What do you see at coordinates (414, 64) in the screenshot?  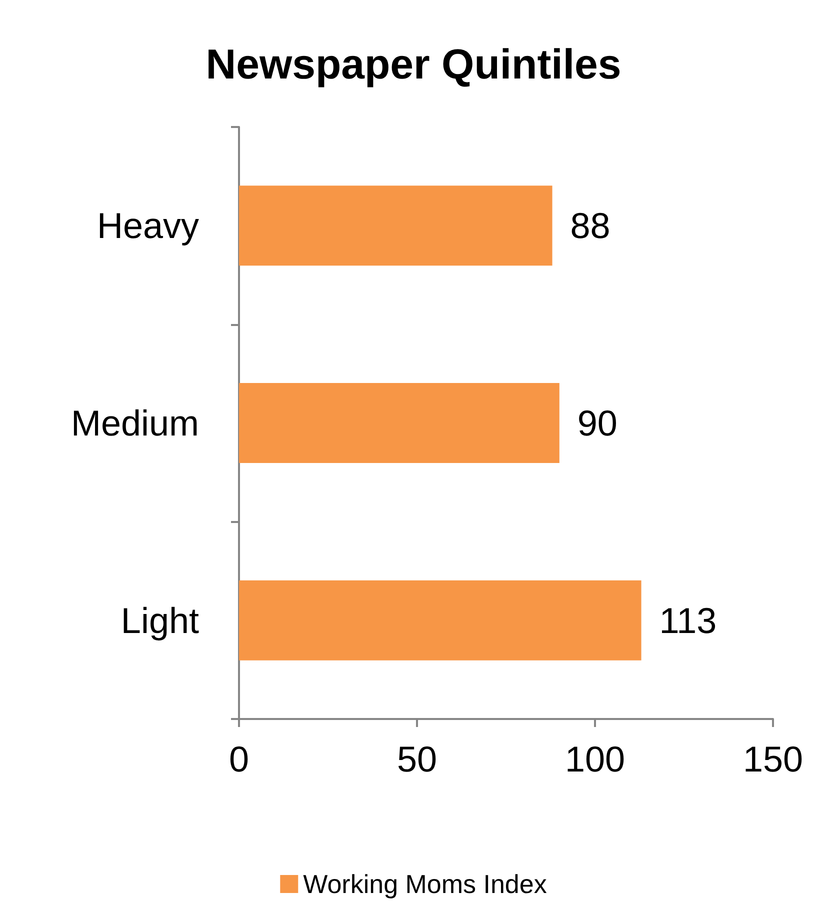 I see `chart-title: Newspaper Quintiles` at bounding box center [414, 64].